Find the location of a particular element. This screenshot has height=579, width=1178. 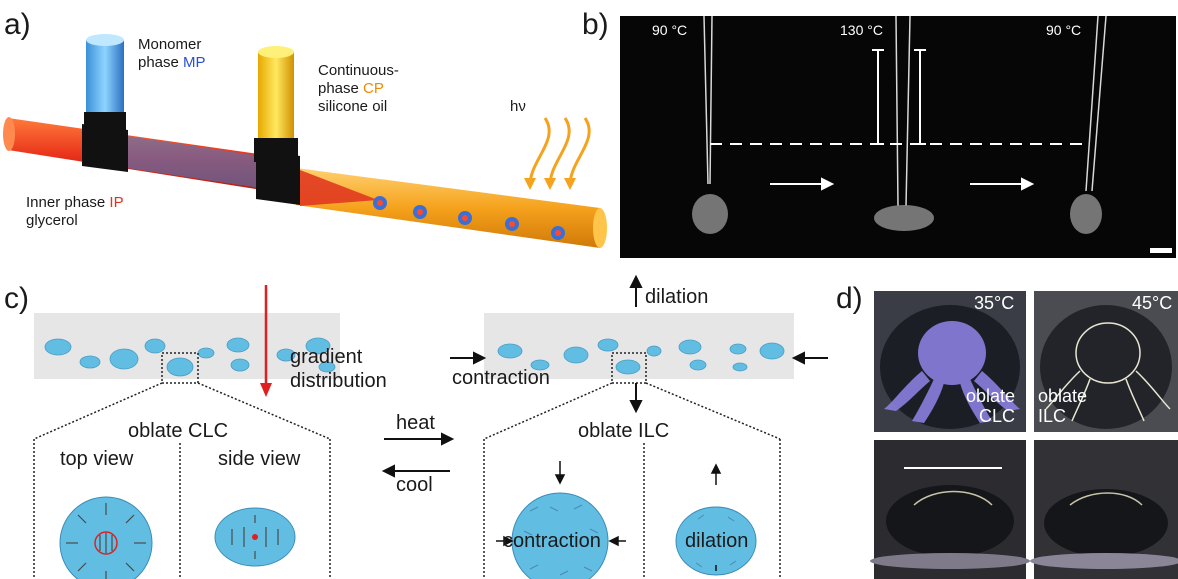

light-label: hν is located at coordinates (518, 106).